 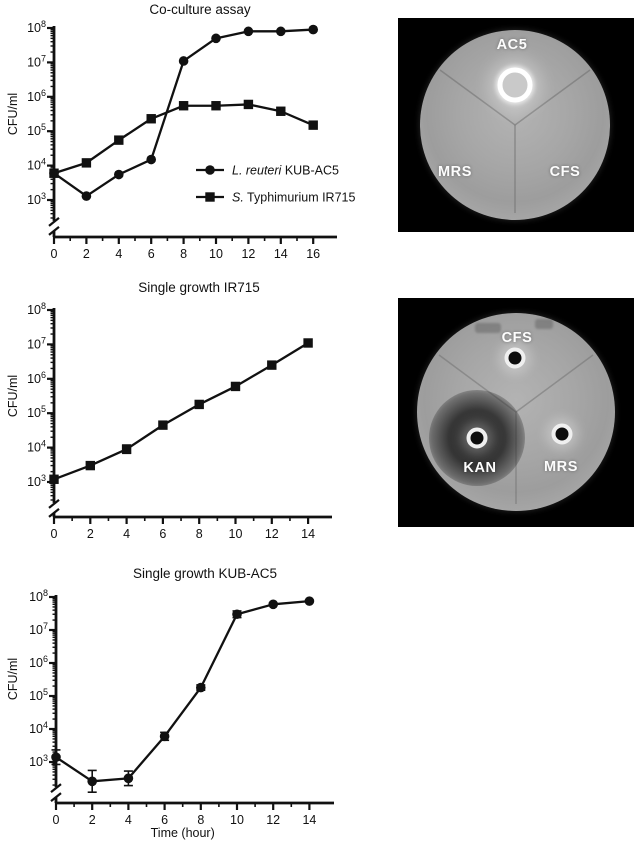 I want to click on svg-text: 16, so click(x=313, y=254).